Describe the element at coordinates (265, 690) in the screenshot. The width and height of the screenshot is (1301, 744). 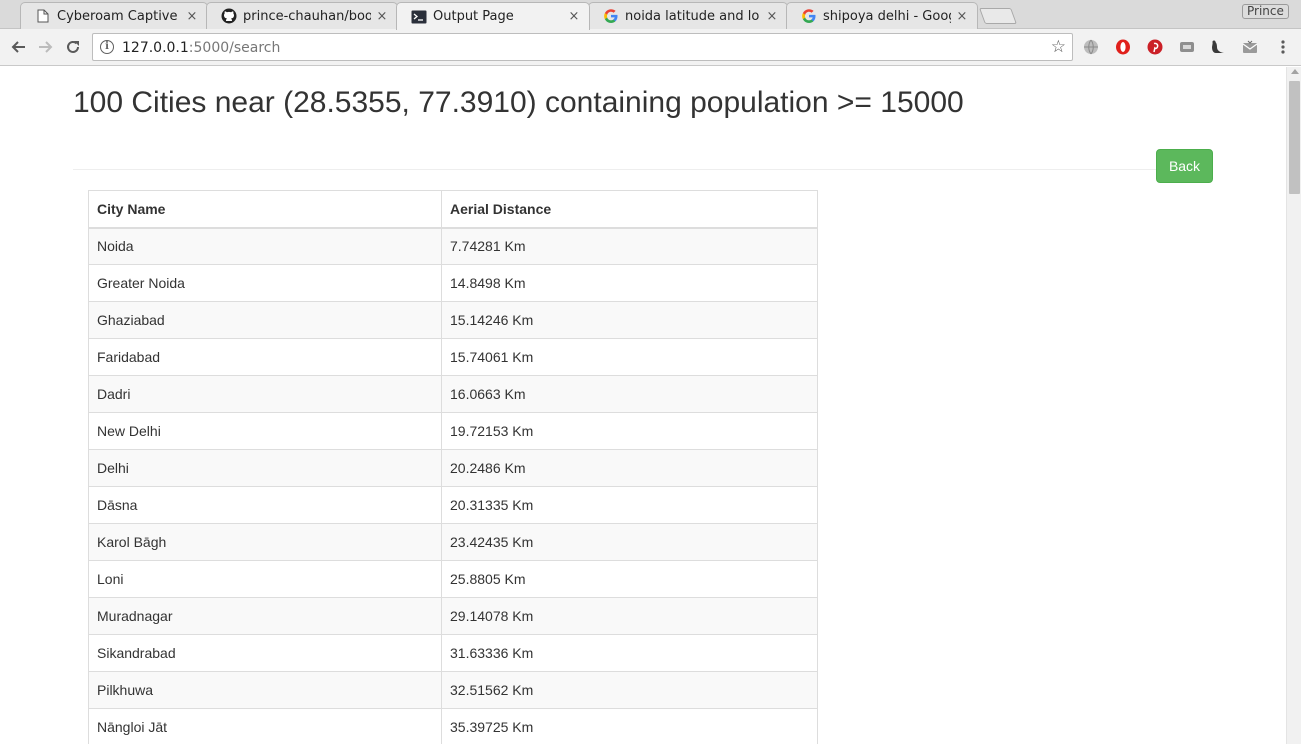
I see `city-name-cell: Pilkhuwa` at that location.